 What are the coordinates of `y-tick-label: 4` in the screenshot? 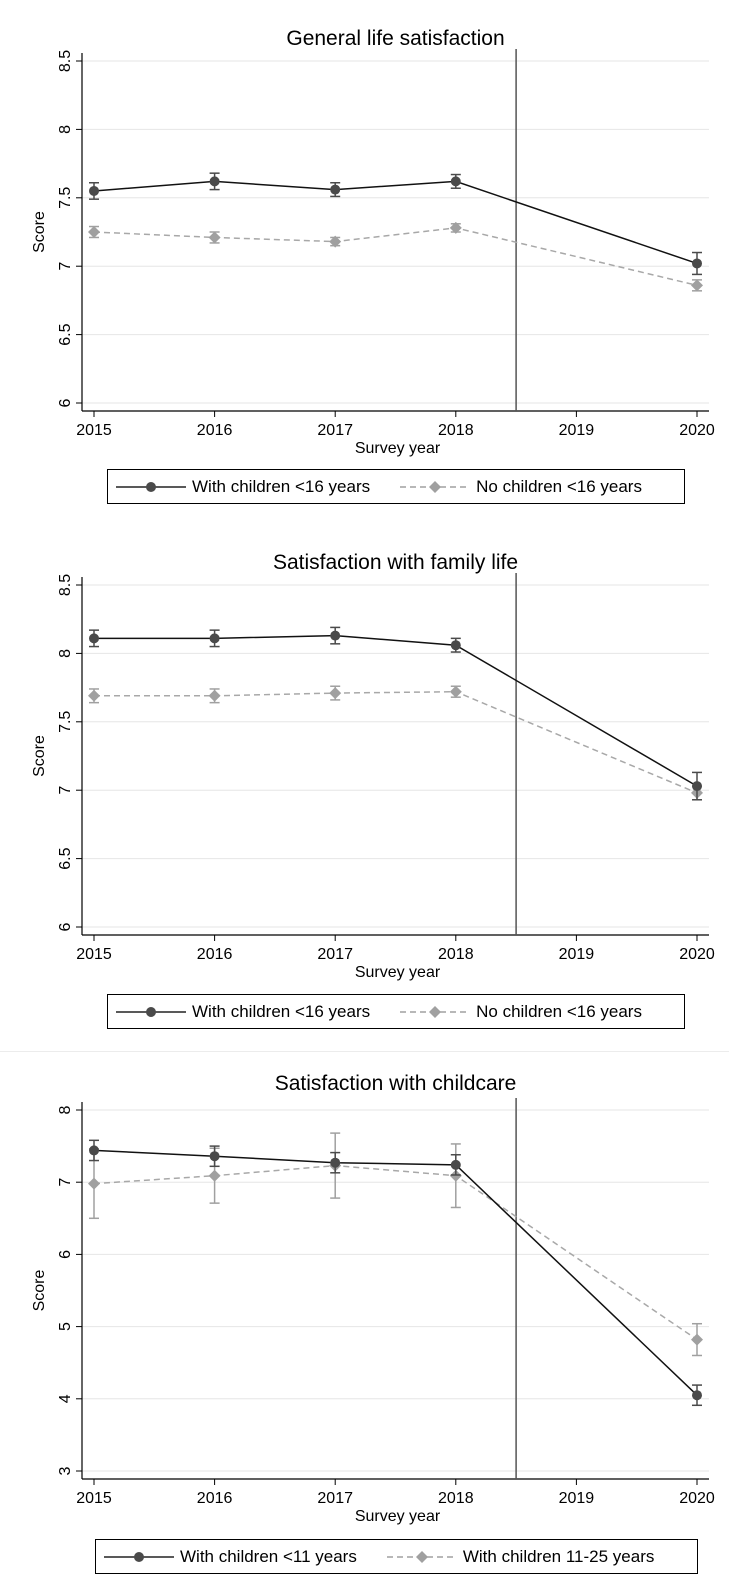 It's located at (65, 1398).